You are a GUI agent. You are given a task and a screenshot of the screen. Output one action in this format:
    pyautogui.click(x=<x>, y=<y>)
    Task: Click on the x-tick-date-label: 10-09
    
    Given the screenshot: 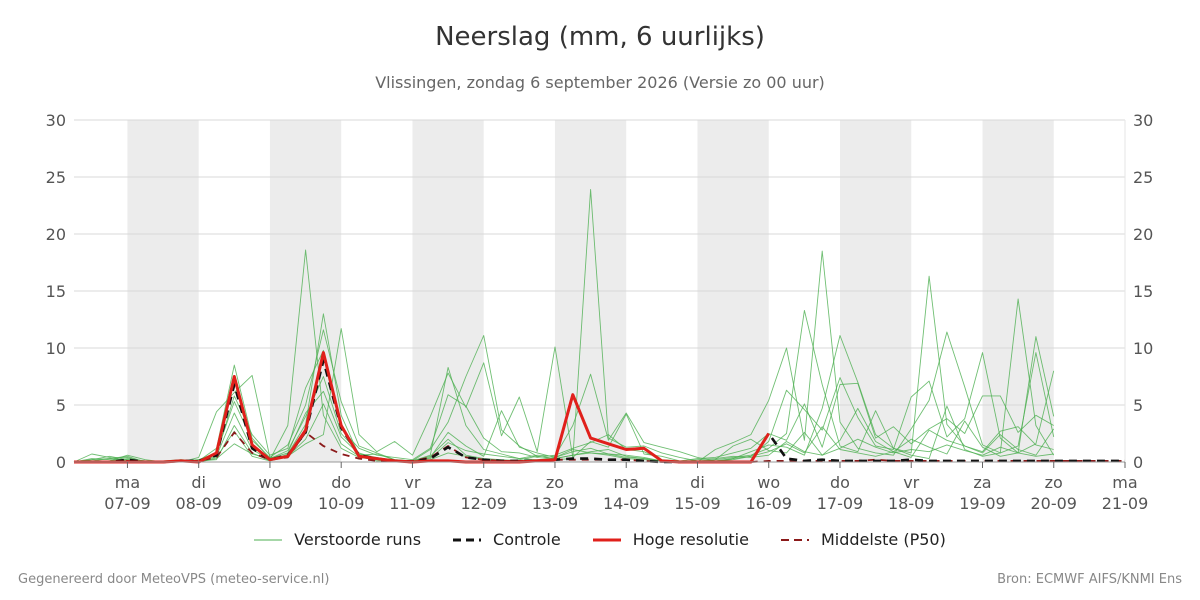 What is the action you would take?
    pyautogui.click(x=341, y=503)
    